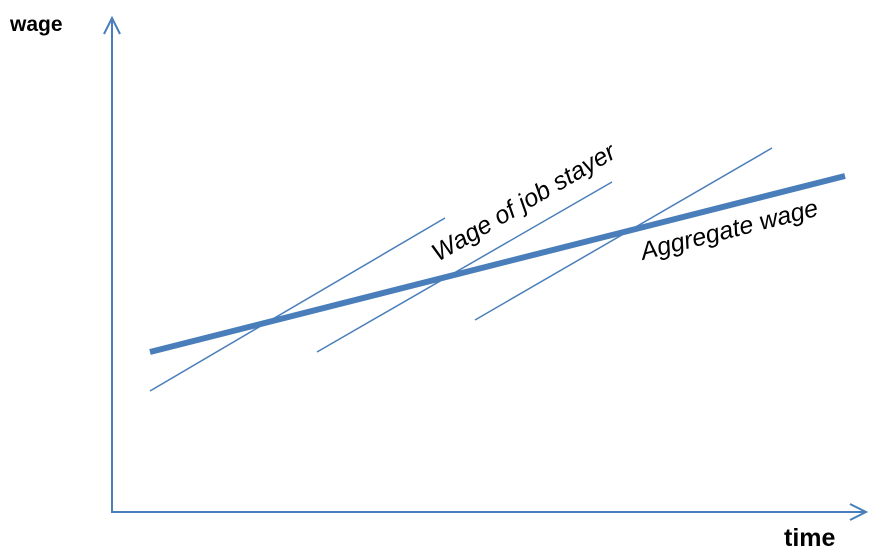 Image resolution: width=869 pixels, height=551 pixels. What do you see at coordinates (112, 25) in the screenshot?
I see `y-axis-arrow` at bounding box center [112, 25].